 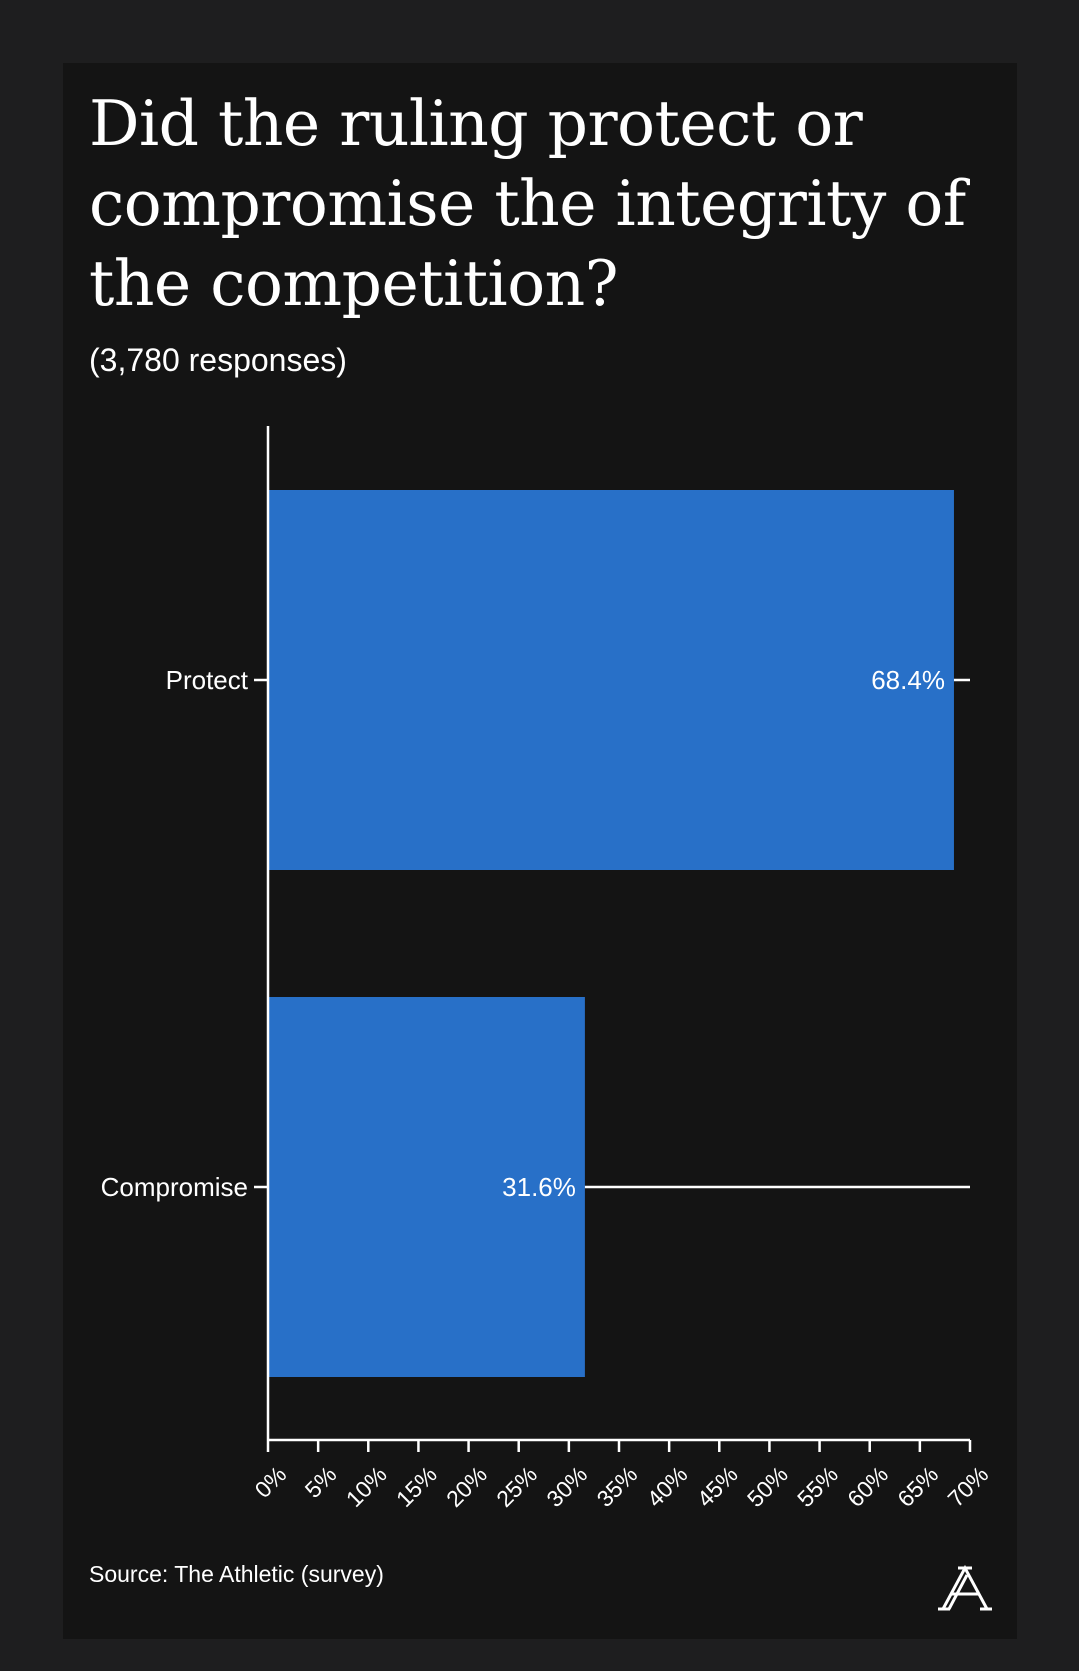 What do you see at coordinates (416, 1486) in the screenshot?
I see `x-tick-label: 15%` at bounding box center [416, 1486].